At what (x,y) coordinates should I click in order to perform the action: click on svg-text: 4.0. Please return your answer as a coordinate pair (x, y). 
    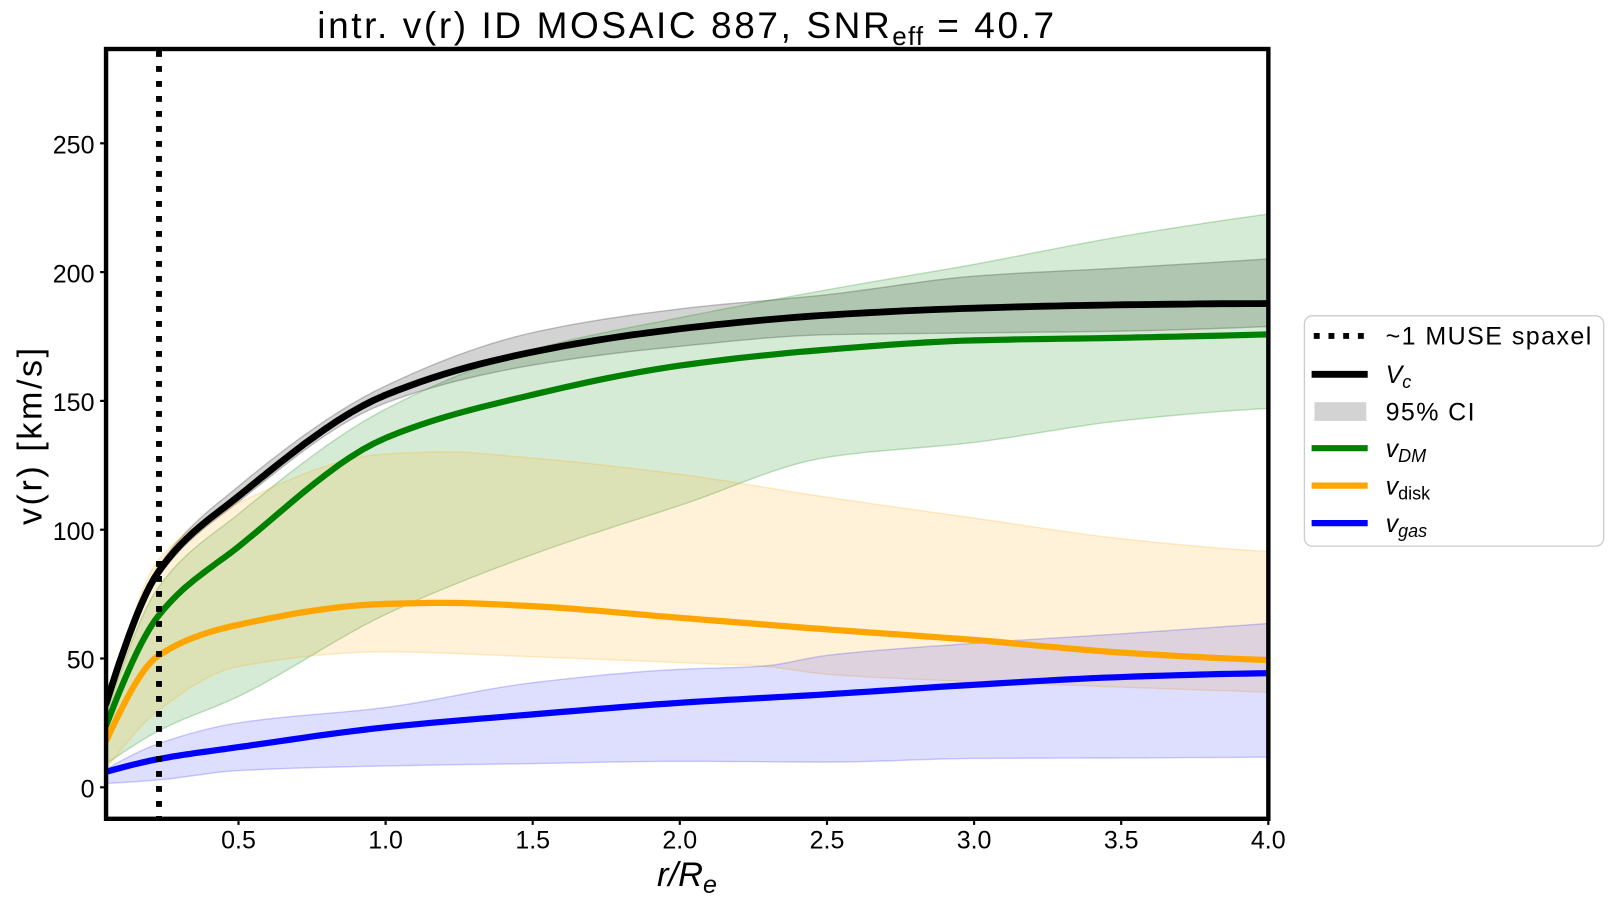
    Looking at the image, I should click on (1268, 841).